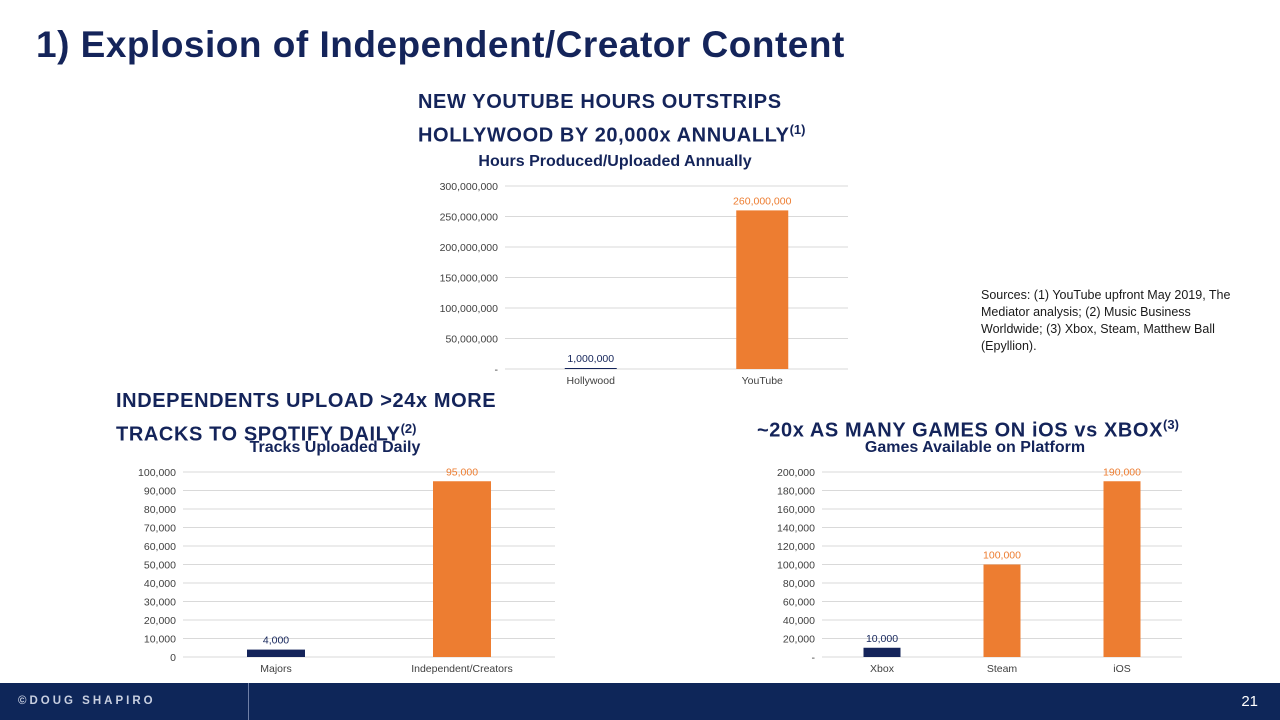 The image size is (1280, 720). What do you see at coordinates (248, 701) in the screenshot?
I see `footer-divider` at bounding box center [248, 701].